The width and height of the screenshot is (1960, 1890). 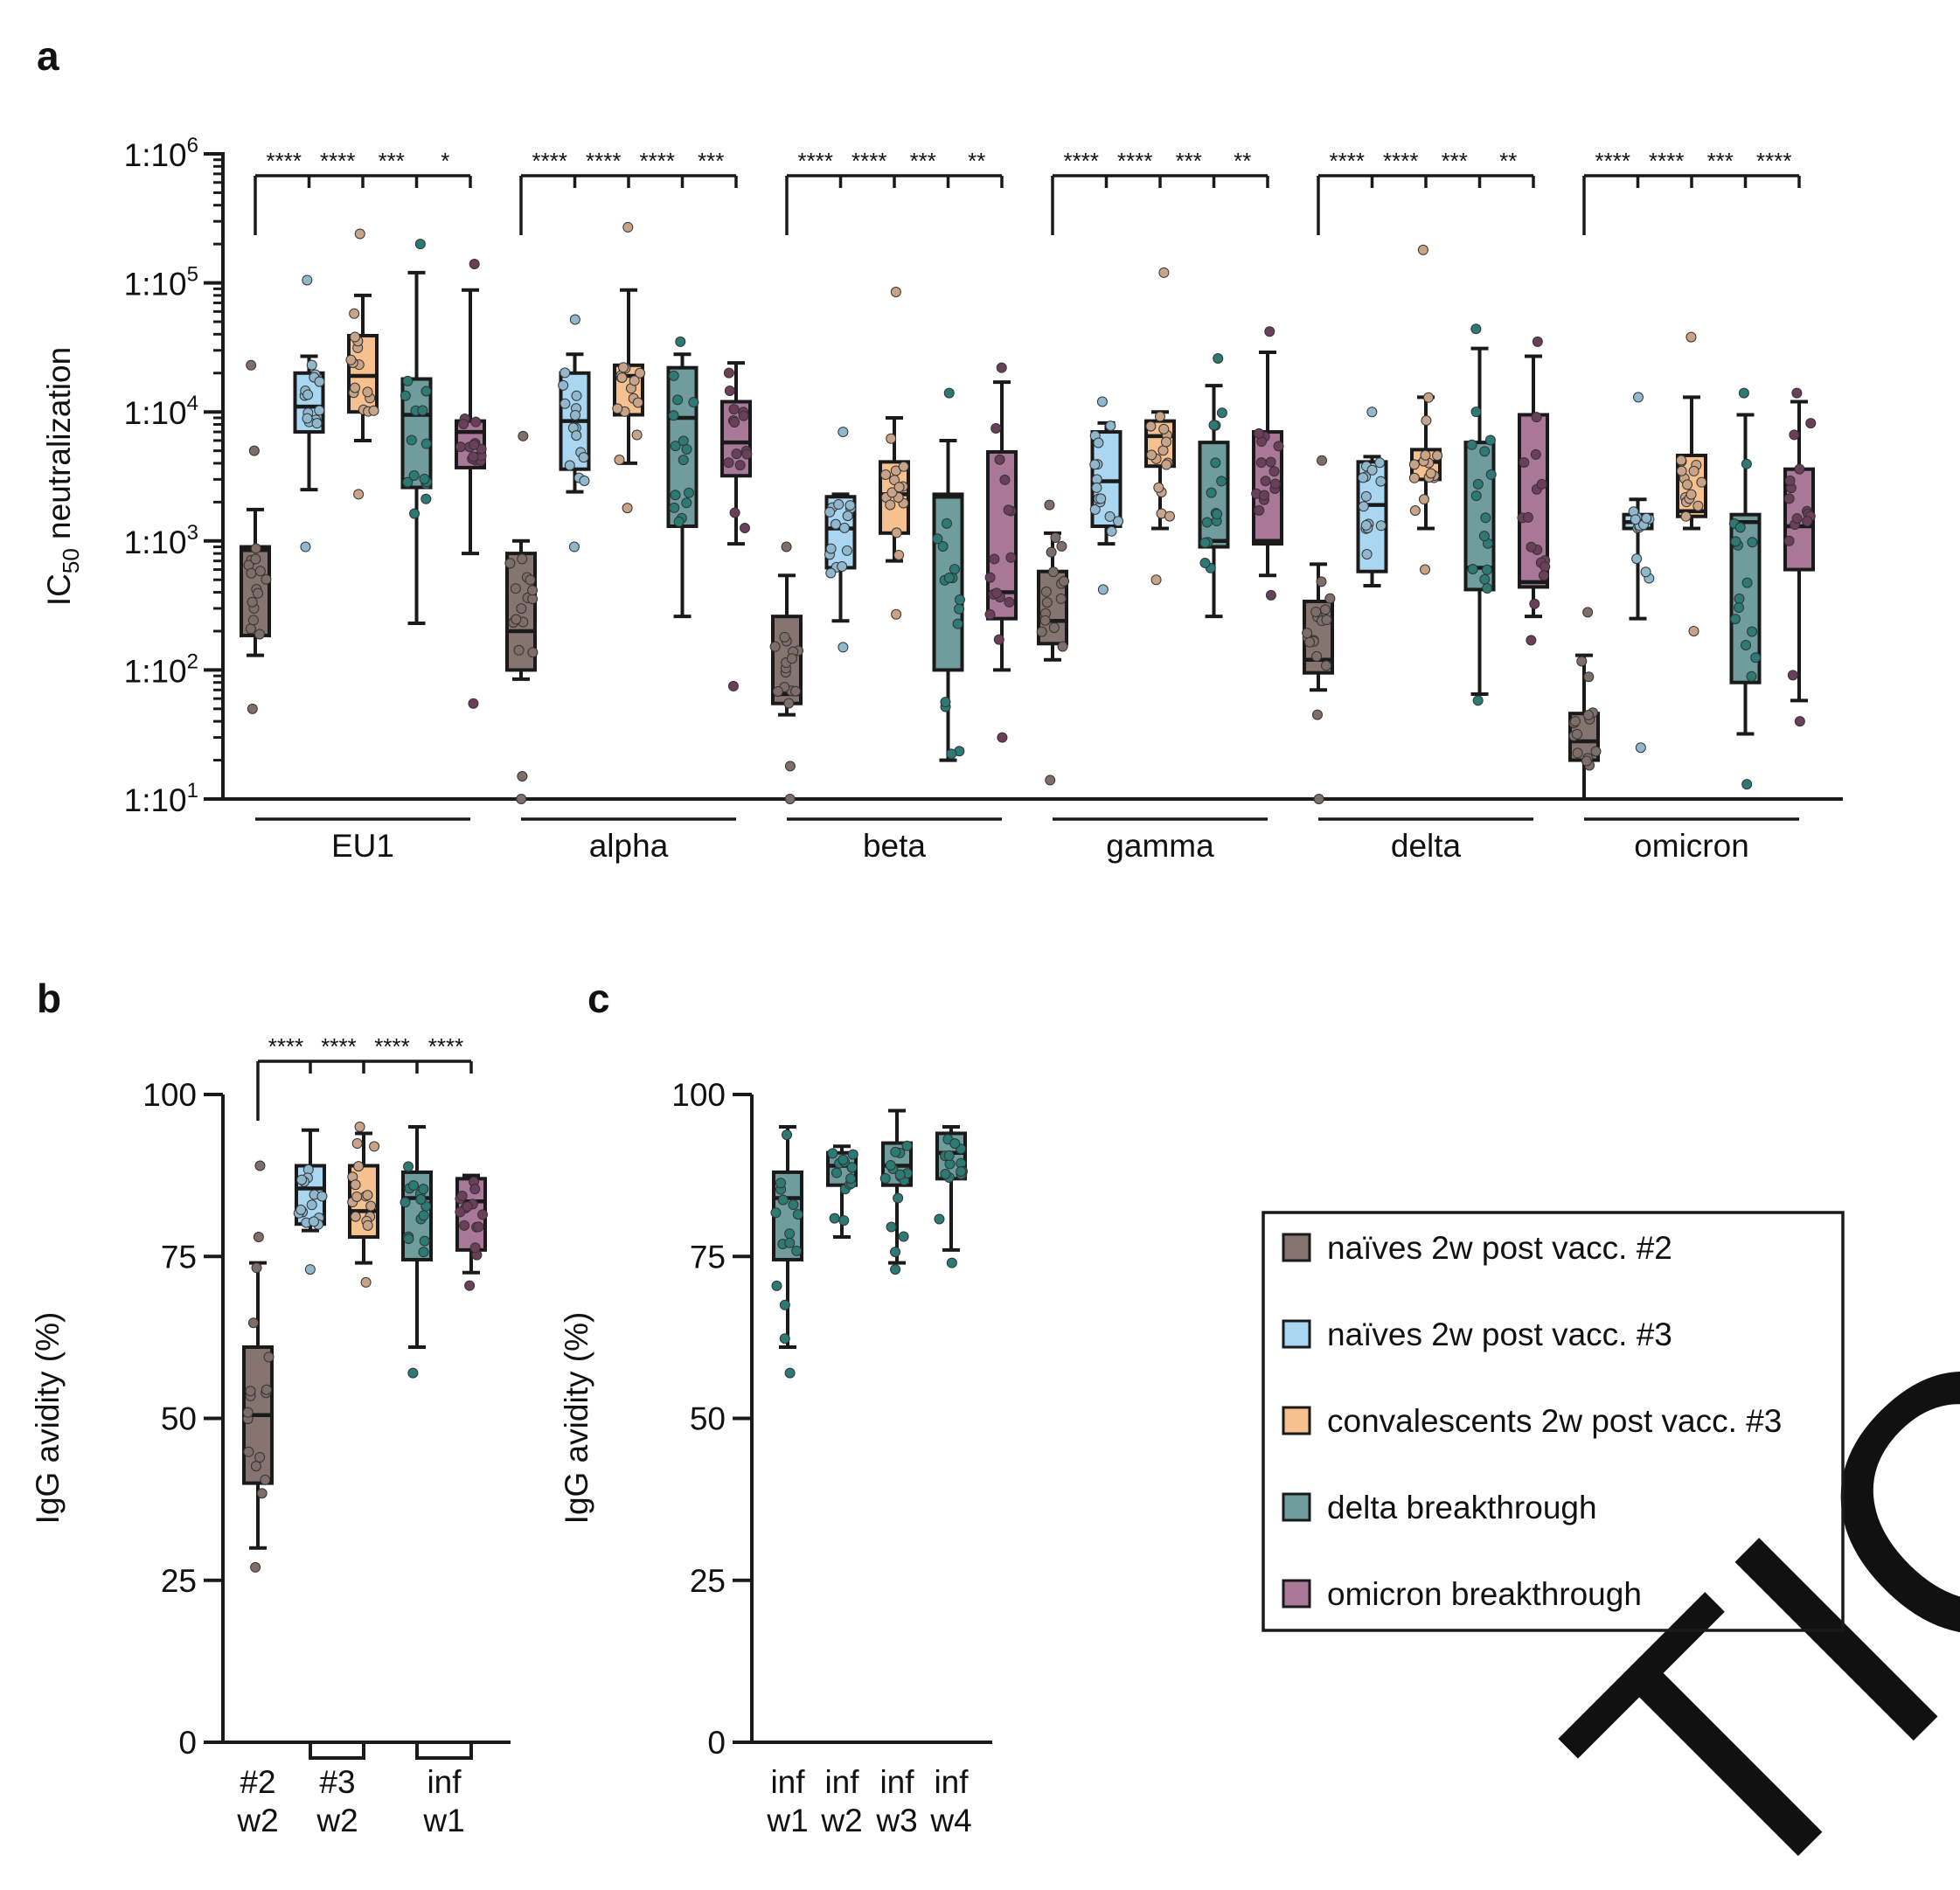 What do you see at coordinates (1296, 1247) in the screenshot?
I see `legend-swatch` at bounding box center [1296, 1247].